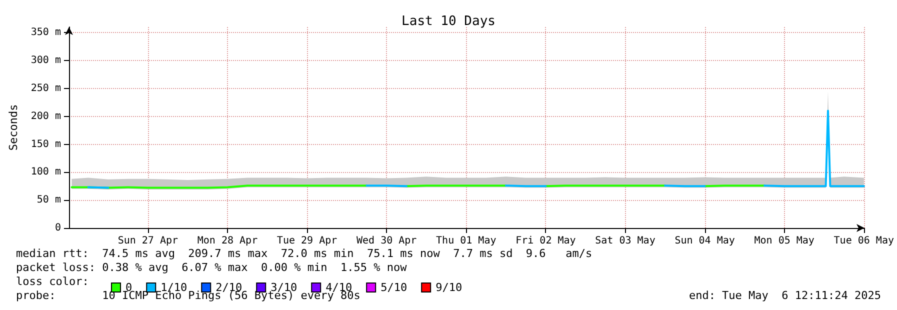  I want to click on x-tick-label: Wed 30 Apr, so click(386, 241).